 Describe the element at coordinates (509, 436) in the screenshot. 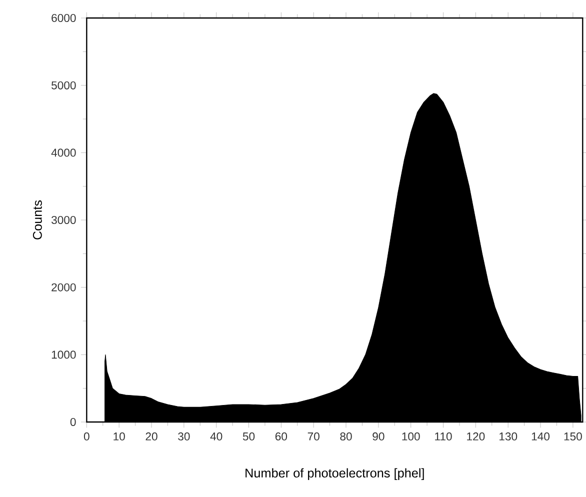

I see `x-tick-label: 130` at that location.